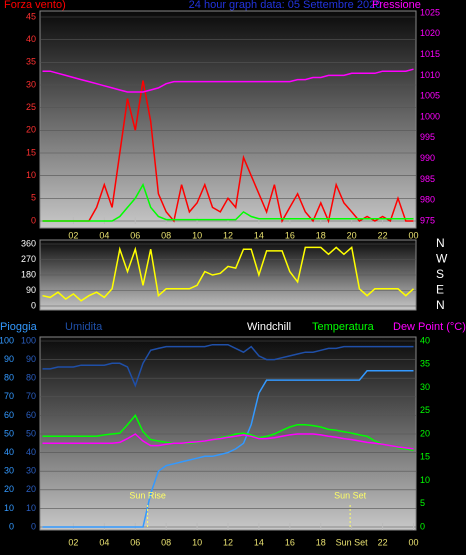  I want to click on y2-tick-label: 1020, so click(430, 33).